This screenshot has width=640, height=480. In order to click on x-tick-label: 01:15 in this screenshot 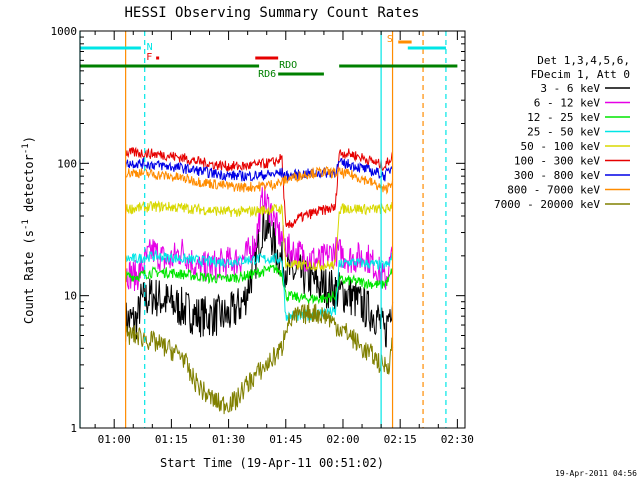, I will do `click(171, 439)`.